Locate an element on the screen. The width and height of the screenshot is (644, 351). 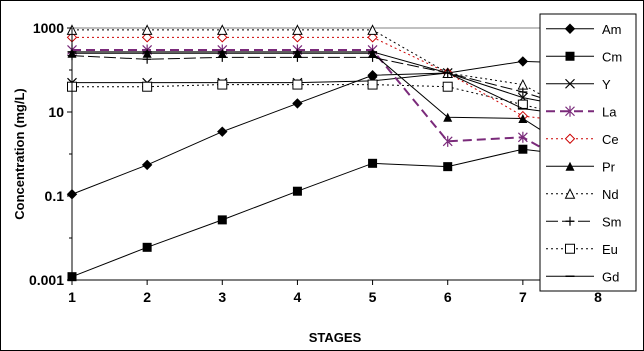
legend-label-ce: Ce is located at coordinates (610, 139).